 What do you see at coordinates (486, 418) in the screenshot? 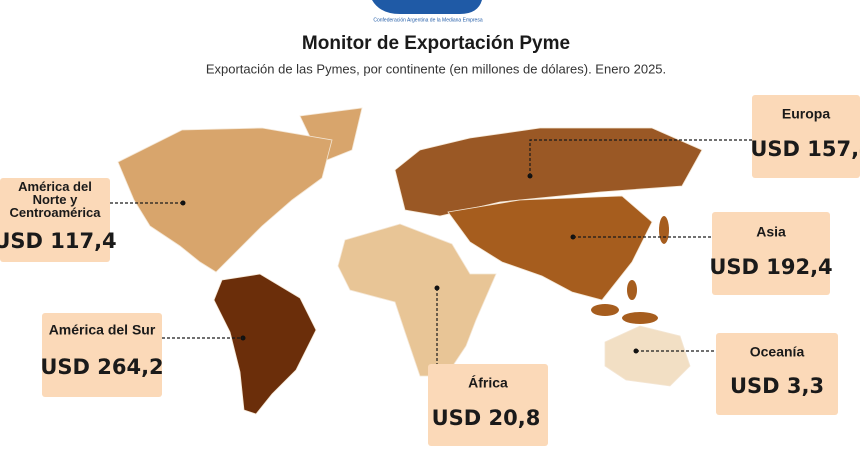
I see `region-value: USD 20,8` at bounding box center [486, 418].